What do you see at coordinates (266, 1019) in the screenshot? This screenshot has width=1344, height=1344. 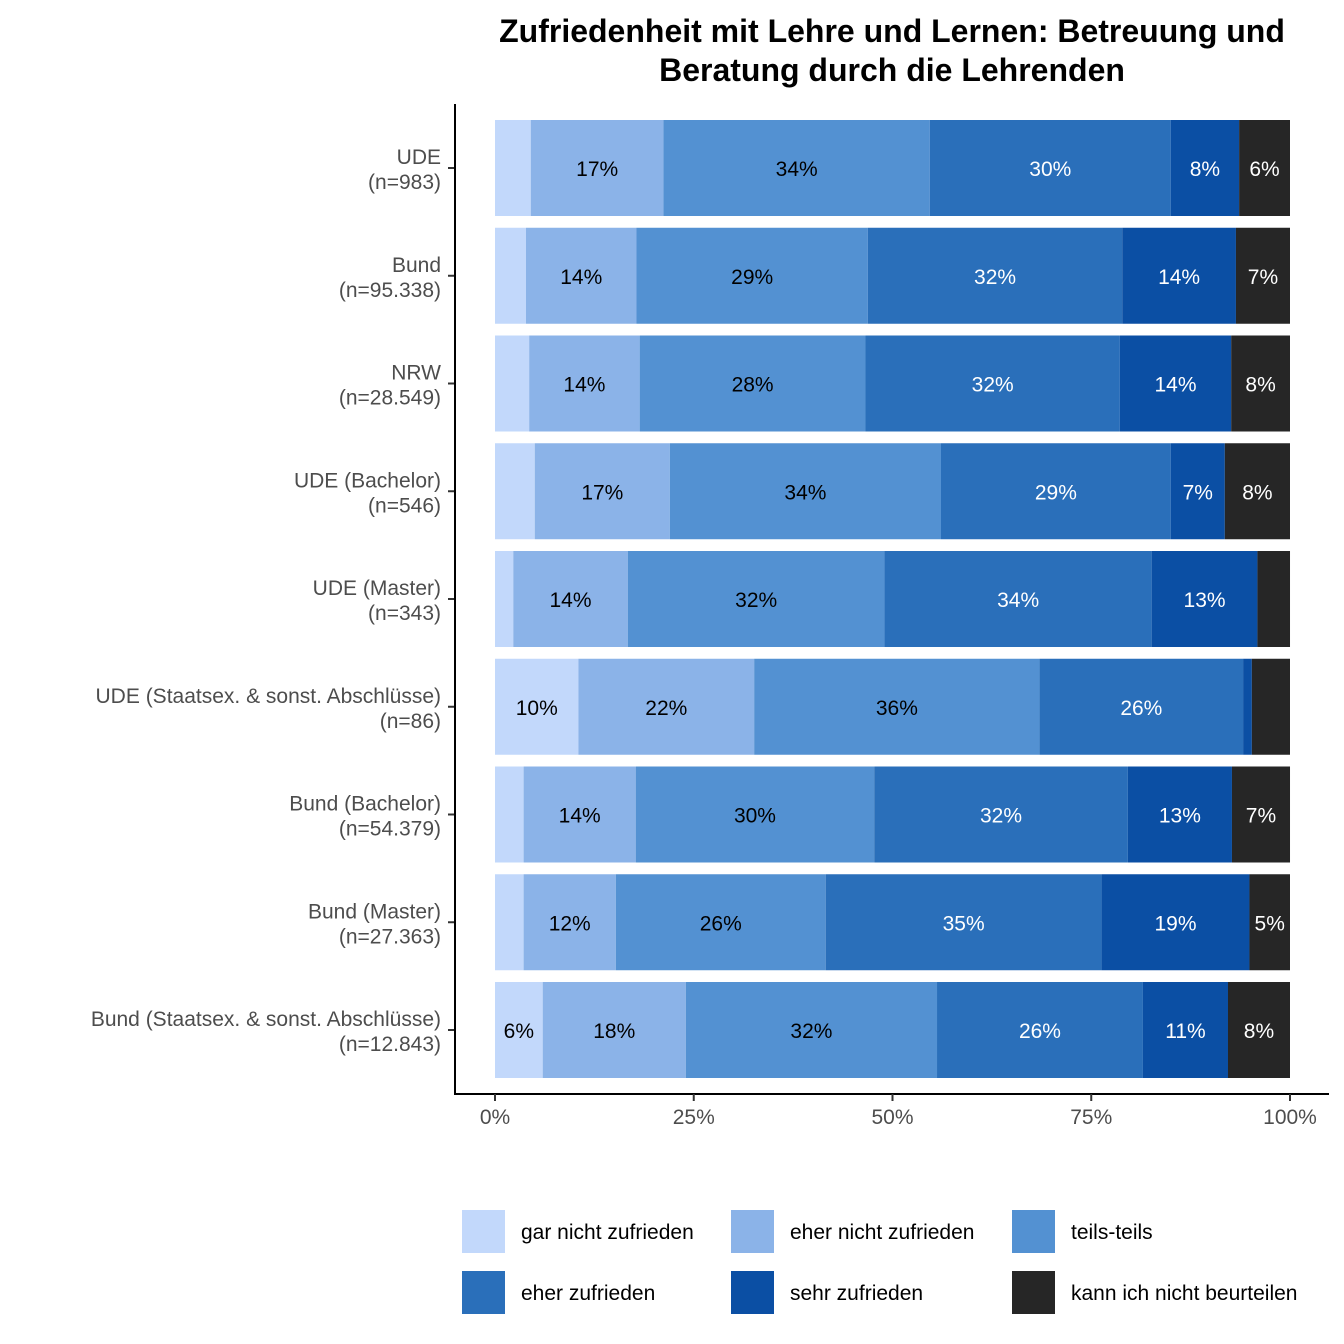 I see `category-label: Bund (Staatsex. & sonst. Abschlüsse)` at bounding box center [266, 1019].